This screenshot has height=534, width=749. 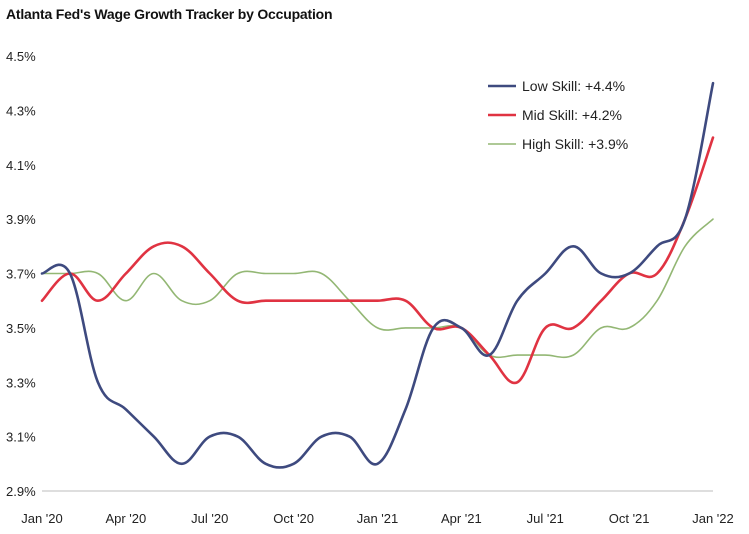 I want to click on y-tick-label: 4.3%, so click(x=21, y=110).